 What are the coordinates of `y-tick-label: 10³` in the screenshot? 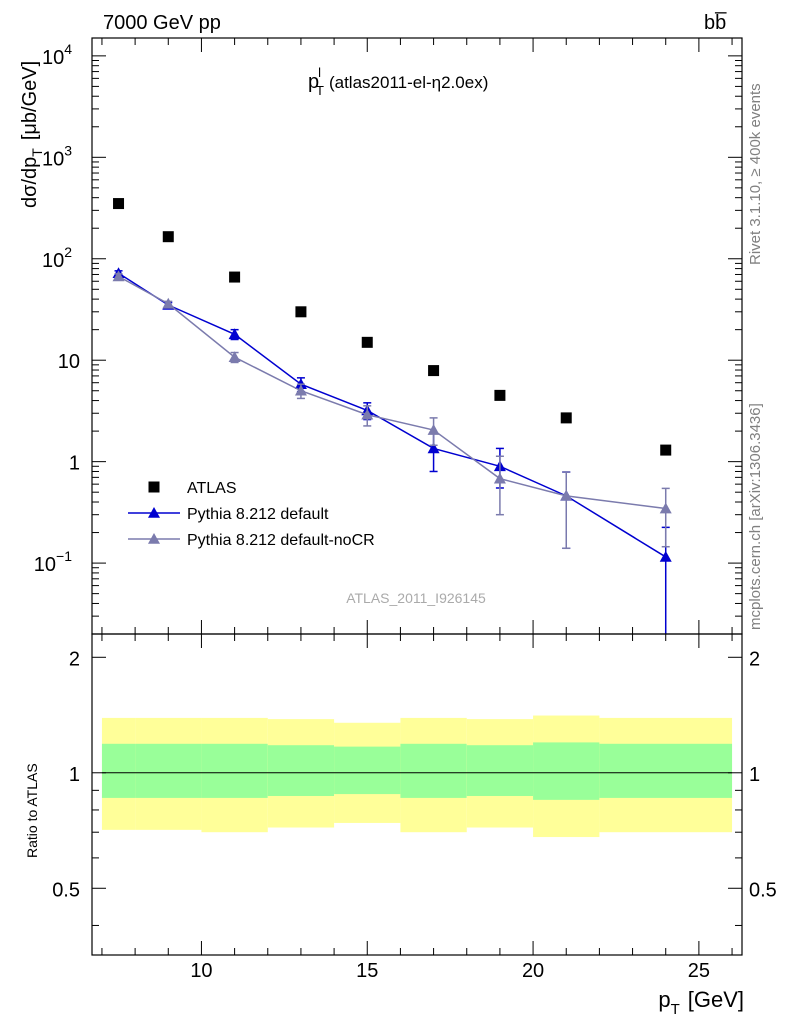 It's located at (57, 156).